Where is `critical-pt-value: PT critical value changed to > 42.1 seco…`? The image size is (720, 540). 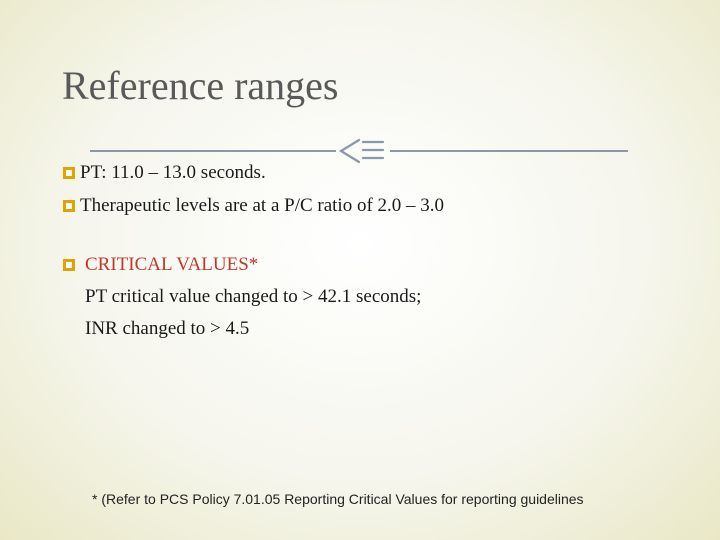 critical-pt-value: PT critical value changed to > 42.1 seco… is located at coordinates (253, 296).